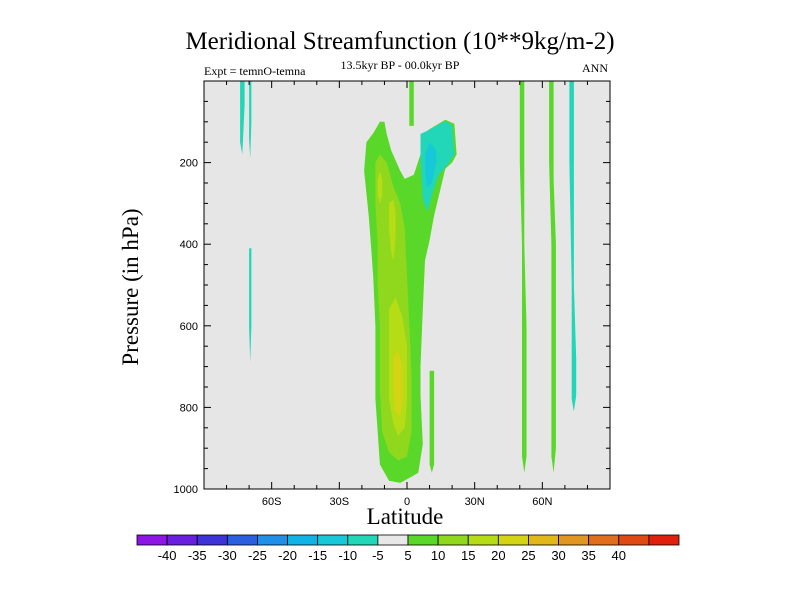  What do you see at coordinates (468, 555) in the screenshot?
I see `colorbar-label: 15` at bounding box center [468, 555].